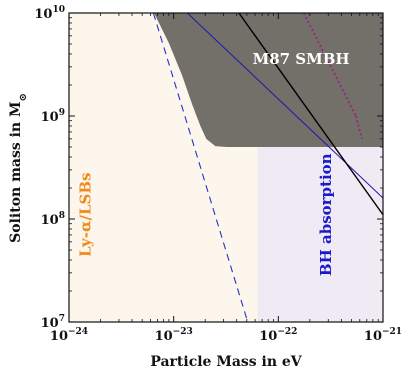  I want to click on x-tick-label-2-exponent: −22, so click(287, 332).